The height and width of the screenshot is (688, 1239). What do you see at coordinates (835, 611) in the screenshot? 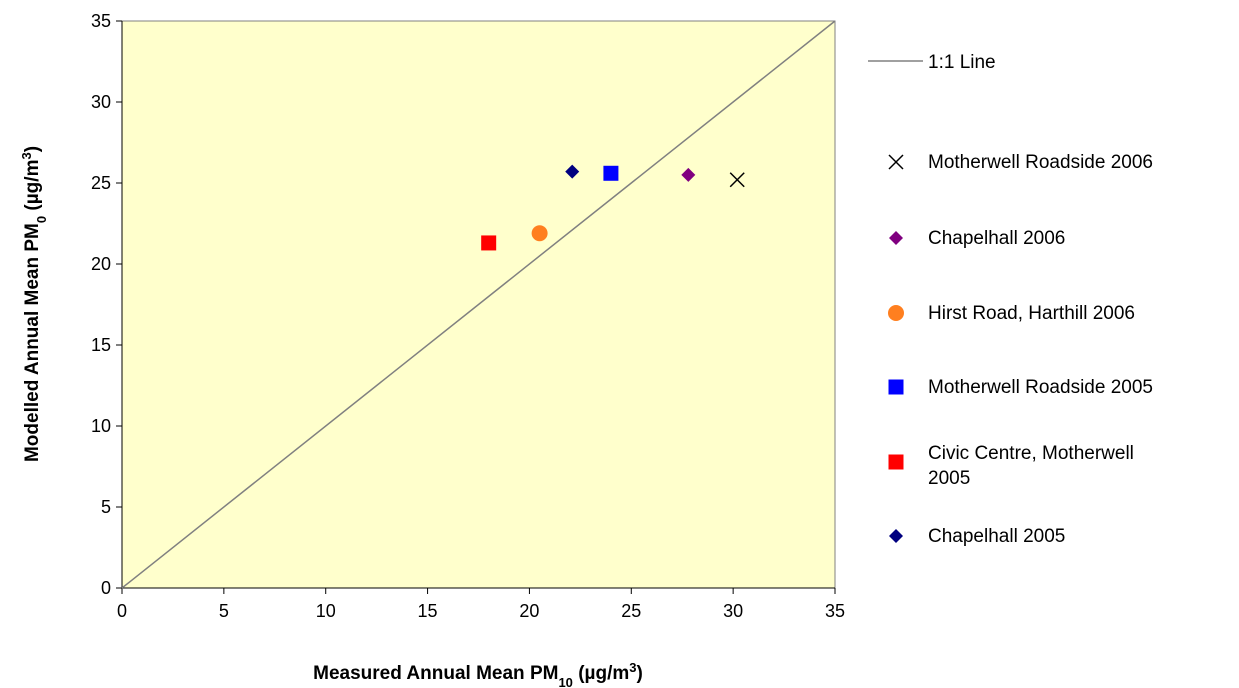
I see `x-tick-label: 35` at bounding box center [835, 611].